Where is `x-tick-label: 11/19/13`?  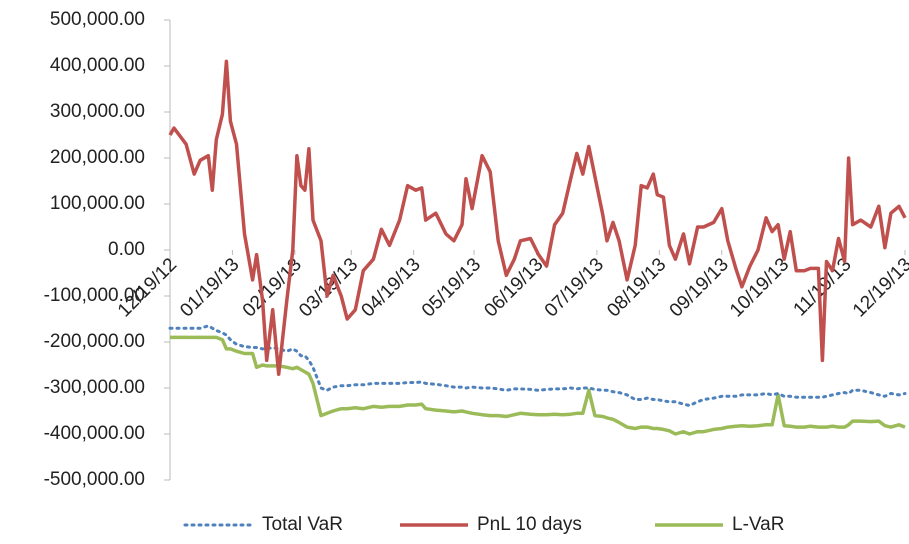
x-tick-label: 11/19/13 is located at coordinates (823, 287).